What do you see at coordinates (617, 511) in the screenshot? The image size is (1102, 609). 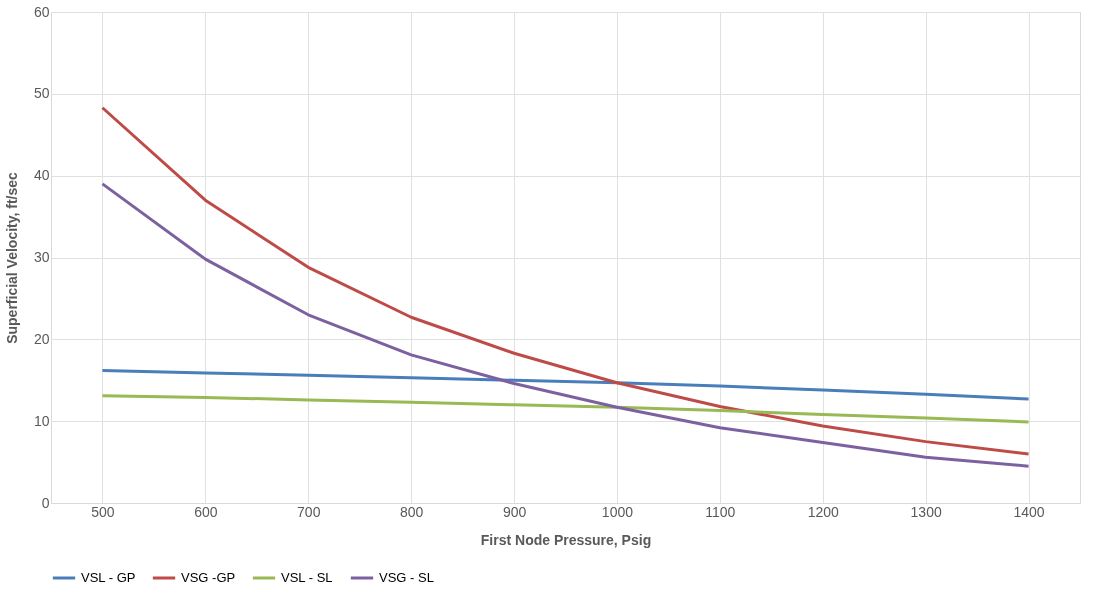 I see `x-tick-label: 1000` at bounding box center [617, 511].